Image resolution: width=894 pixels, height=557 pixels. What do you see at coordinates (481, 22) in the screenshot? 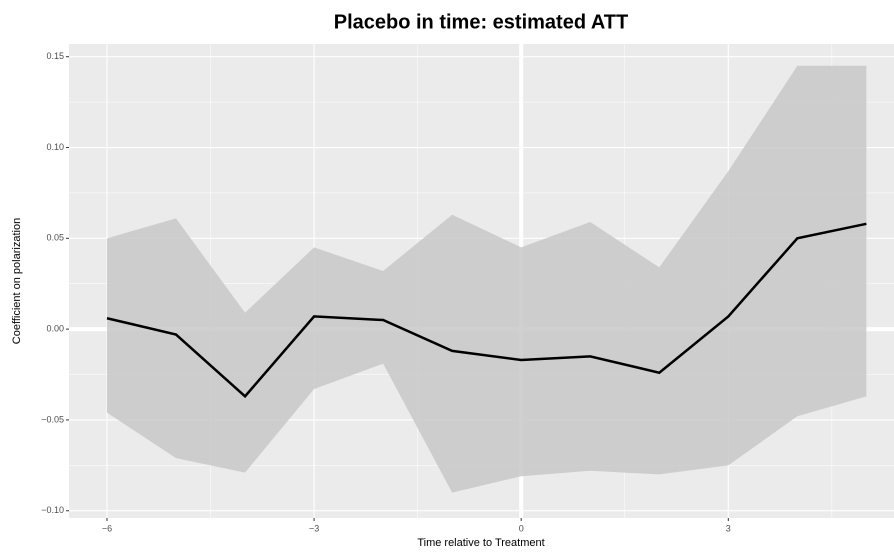
I see `chart-title: Placebo in time: estimated ATT` at bounding box center [481, 22].